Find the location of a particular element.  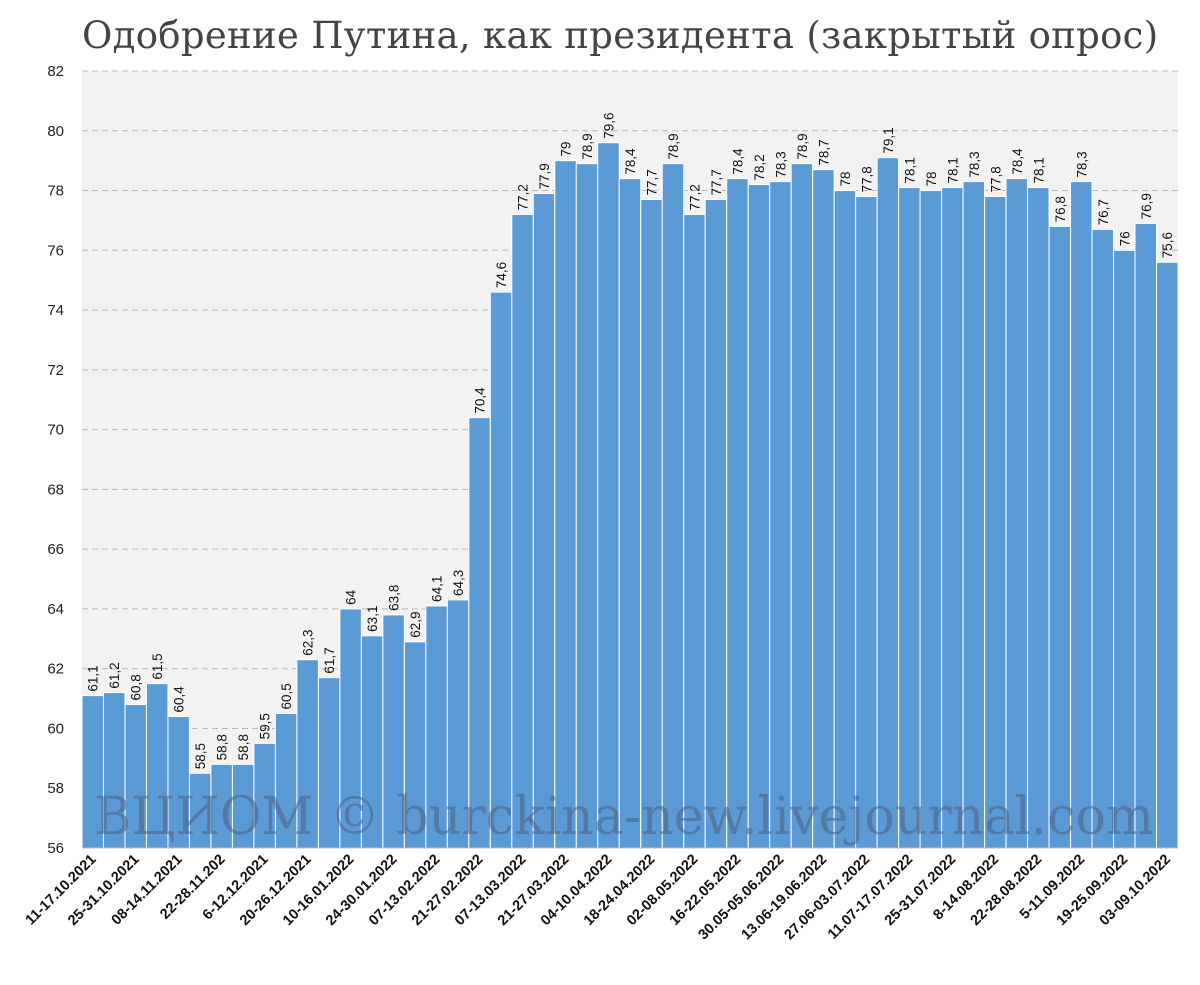

data-label: 79,6 is located at coordinates (609, 125).